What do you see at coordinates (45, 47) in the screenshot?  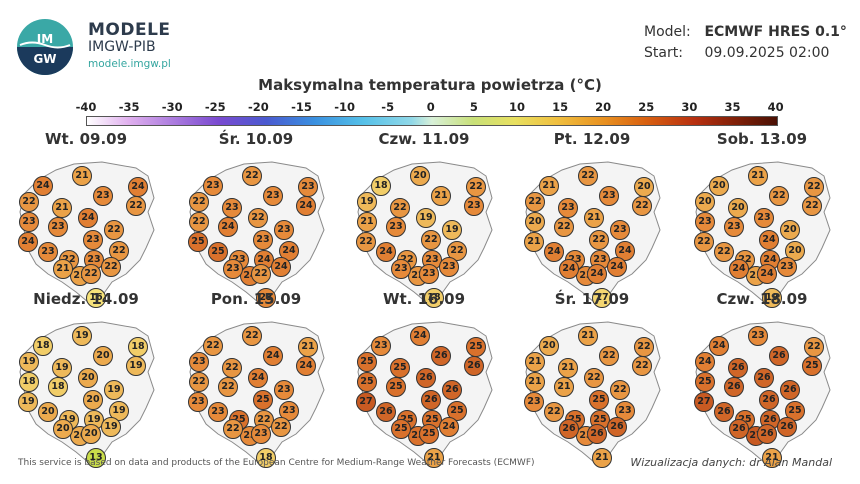 I see `imgw-logo: IM GW` at bounding box center [45, 47].